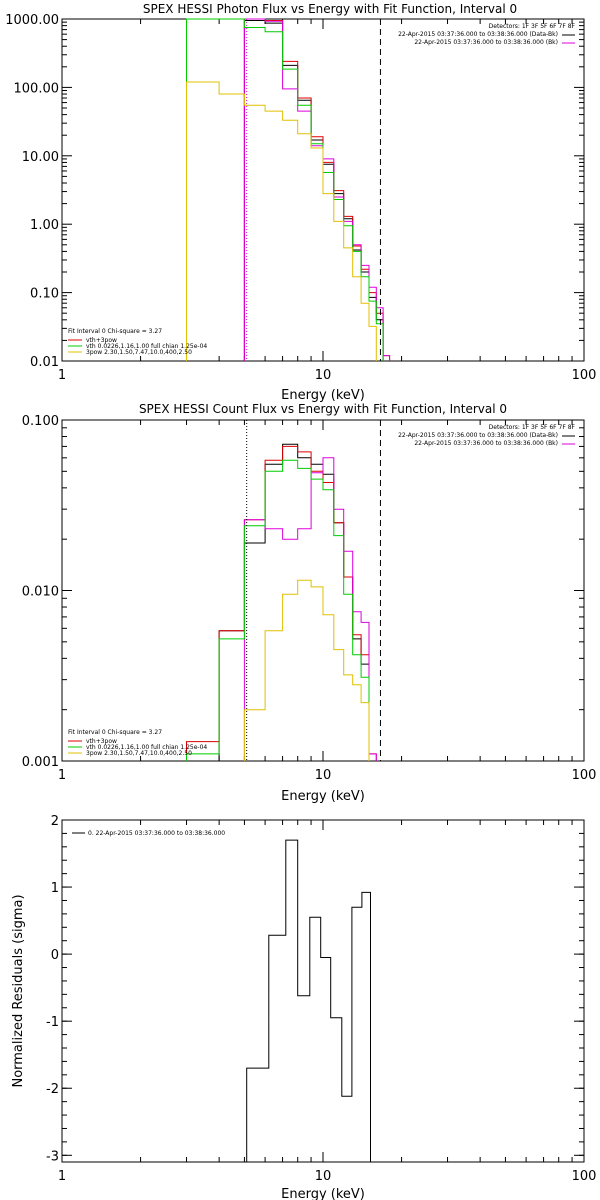  Describe the element at coordinates (146, 747) in the screenshot. I see `count-fit-vth: vth 0.0226,1.16,1.00 full chian 1.25e-04` at that location.